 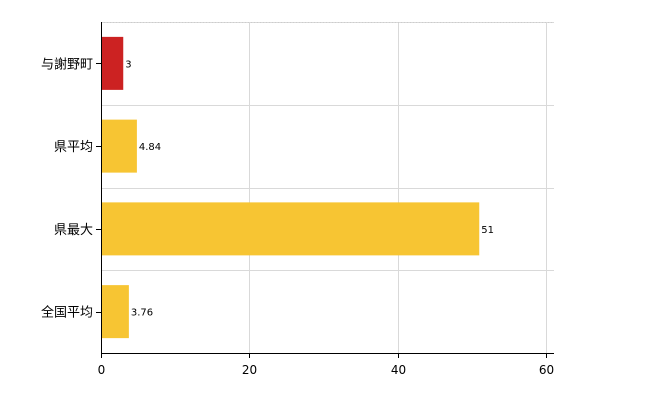 I want to click on x-tick-label-3: 40, so click(x=398, y=370).